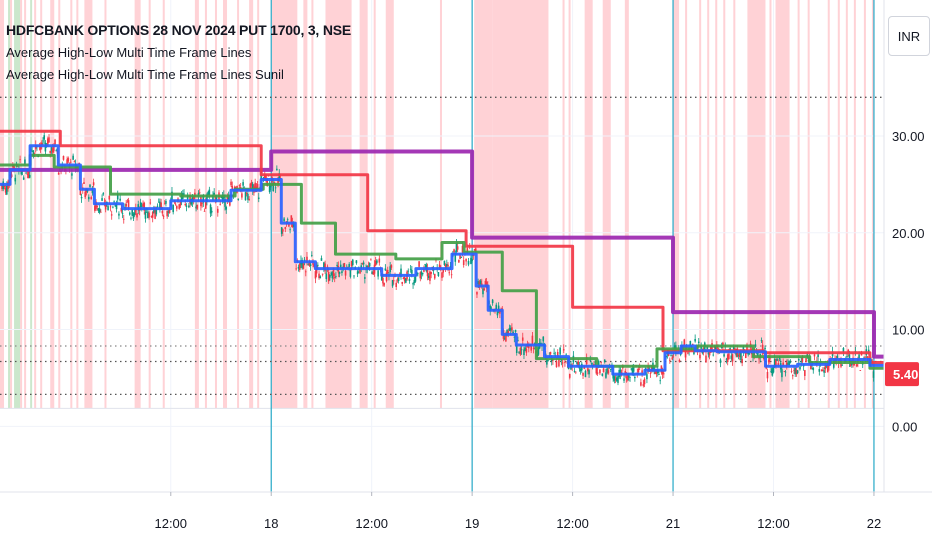  Describe the element at coordinates (517, 511) in the screenshot. I see `x-axis: 12:00 18 12:00 19 12:00 21 12:00 22` at that location.